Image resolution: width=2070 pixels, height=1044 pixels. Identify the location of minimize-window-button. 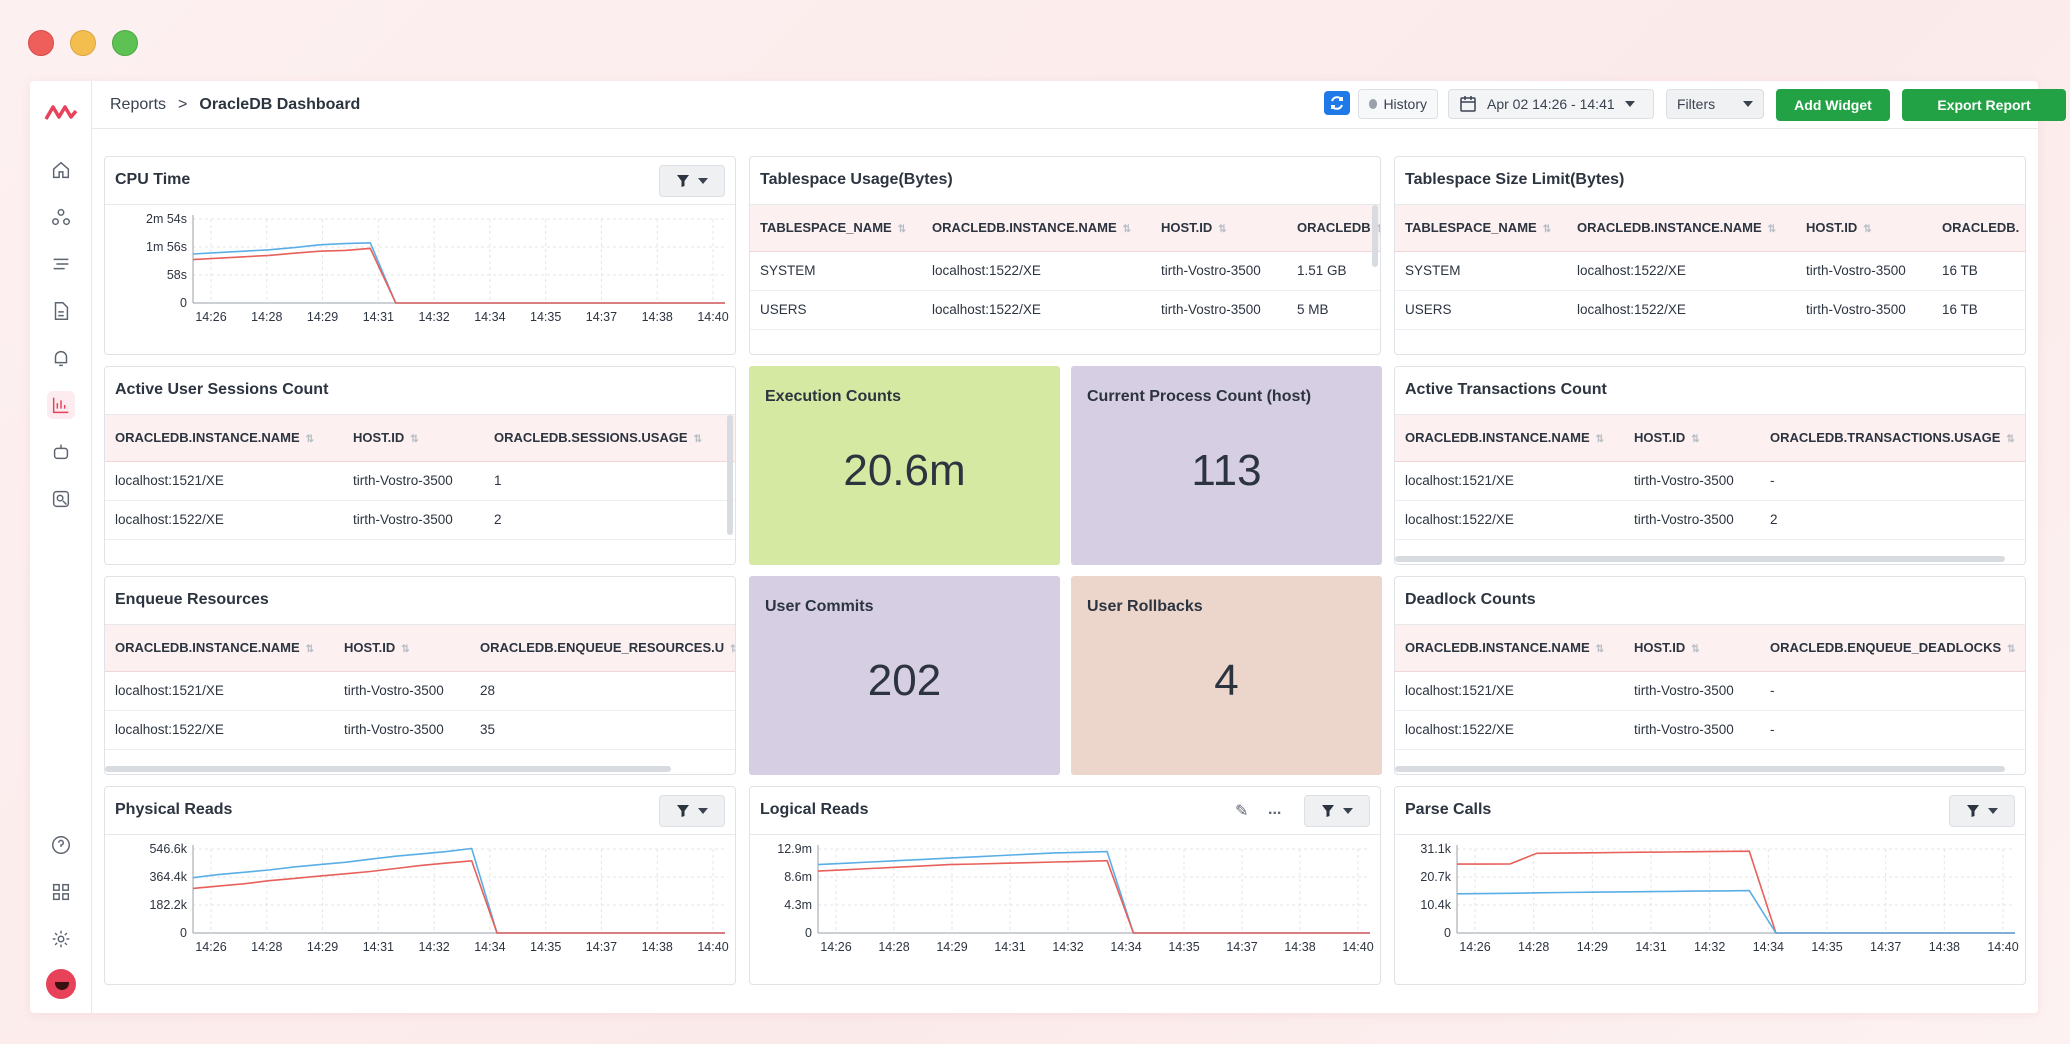
(83, 43).